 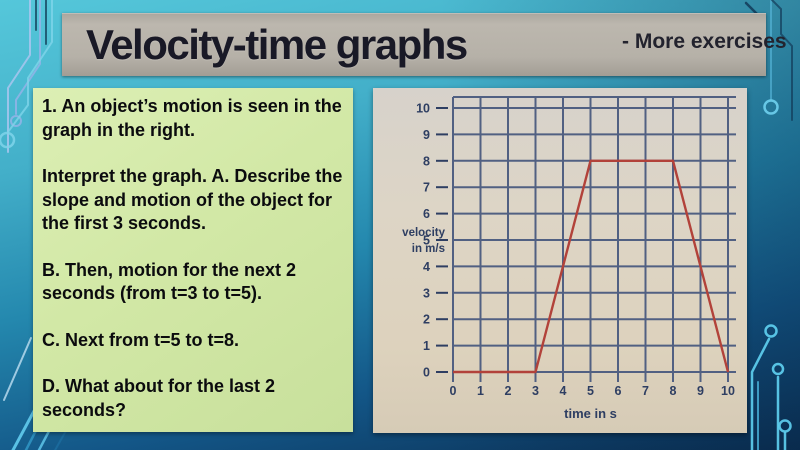 What do you see at coordinates (428, 249) in the screenshot?
I see `svg-text: in m/s` at bounding box center [428, 249].